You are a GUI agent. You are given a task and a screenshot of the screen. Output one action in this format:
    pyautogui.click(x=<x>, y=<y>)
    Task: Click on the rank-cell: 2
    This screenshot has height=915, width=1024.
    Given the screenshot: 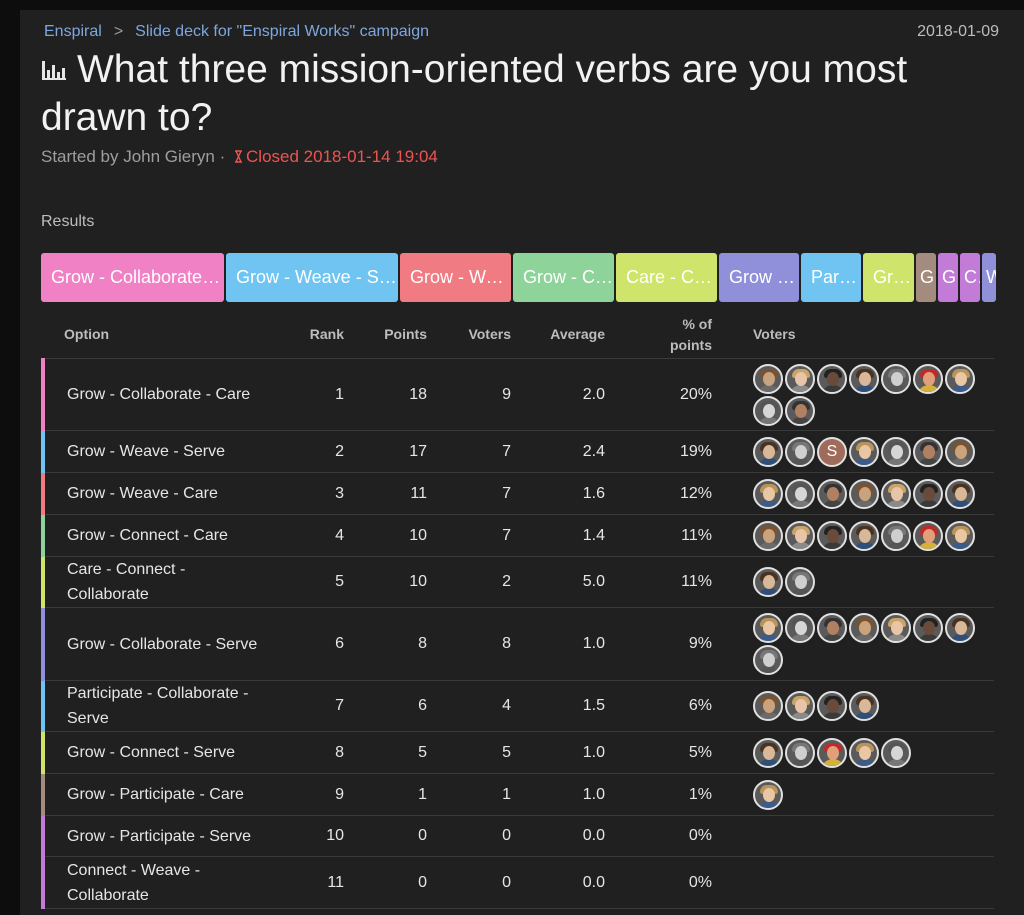 What is the action you would take?
    pyautogui.click(x=306, y=451)
    